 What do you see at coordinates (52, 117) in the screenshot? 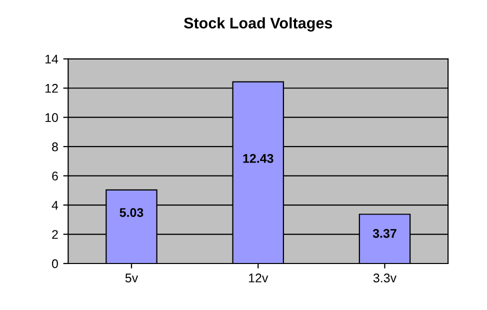
I see `y-tick-label: 10` at bounding box center [52, 117].